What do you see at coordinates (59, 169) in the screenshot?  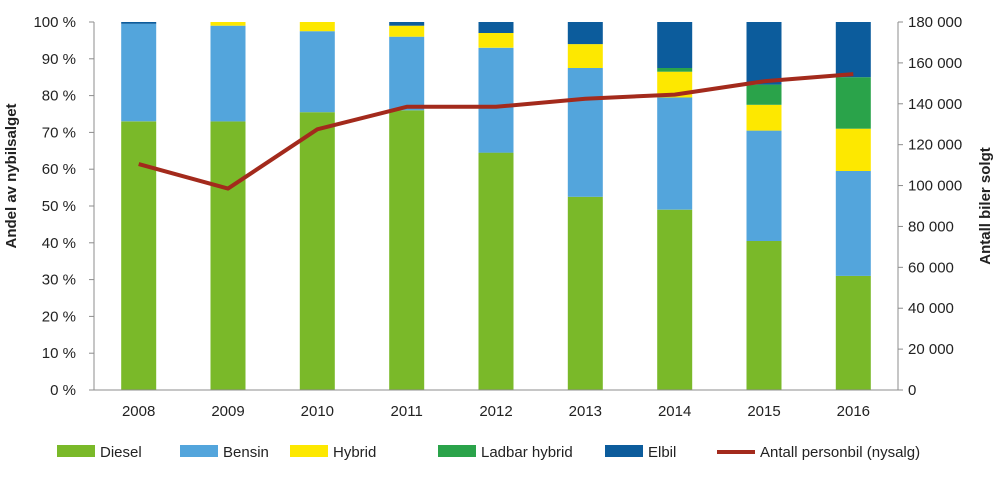 I see `y-tick-label: 60 %` at bounding box center [59, 169].